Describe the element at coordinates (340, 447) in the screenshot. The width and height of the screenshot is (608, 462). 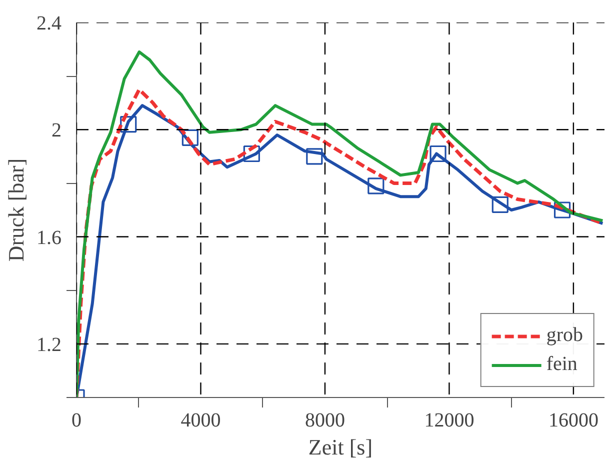
I see `x-axis-title: Zeit [s]` at that location.